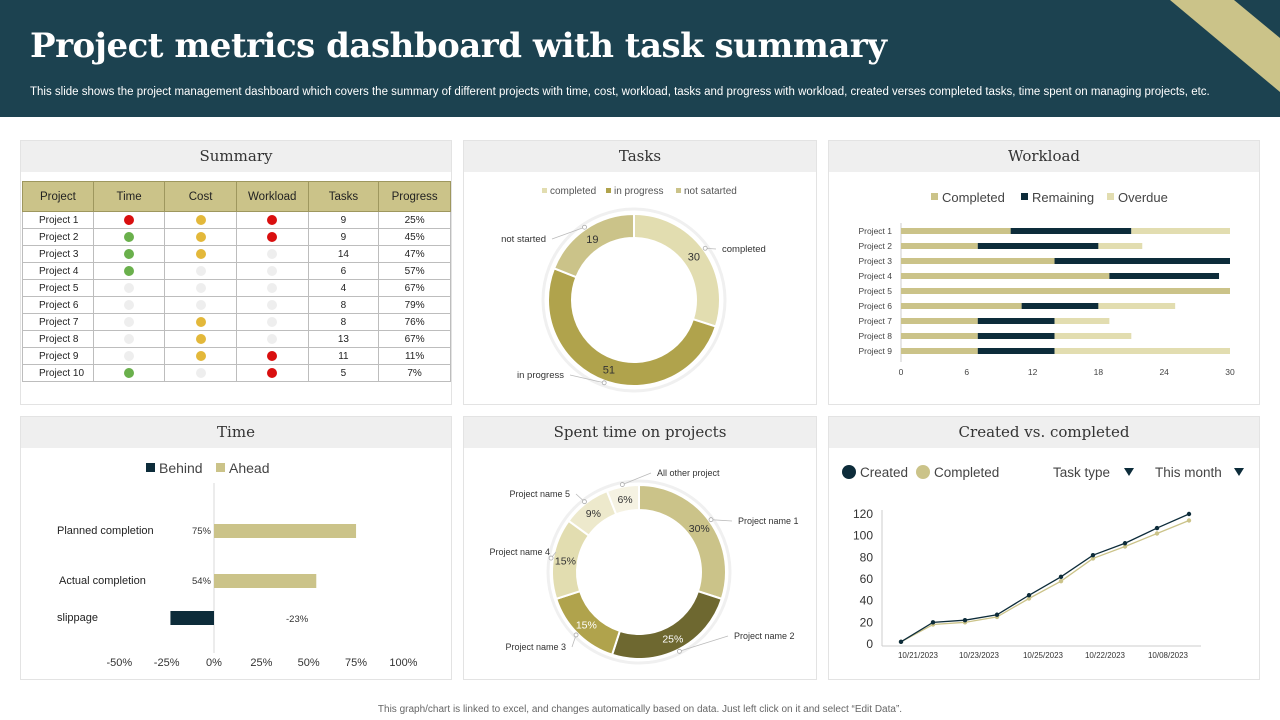 This screenshot has width=1280, height=720. I want to click on x-tick-label: 50%, so click(309, 663).